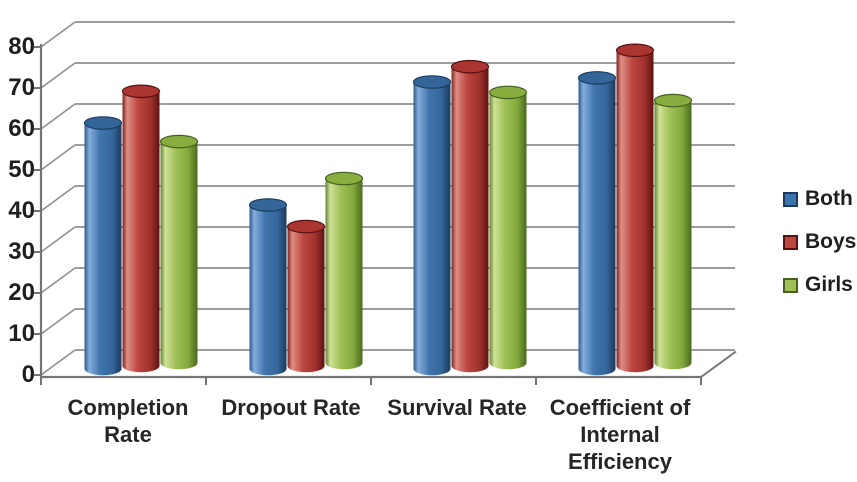  Describe the element at coordinates (829, 198) in the screenshot. I see `legend-label-both: Both` at that location.